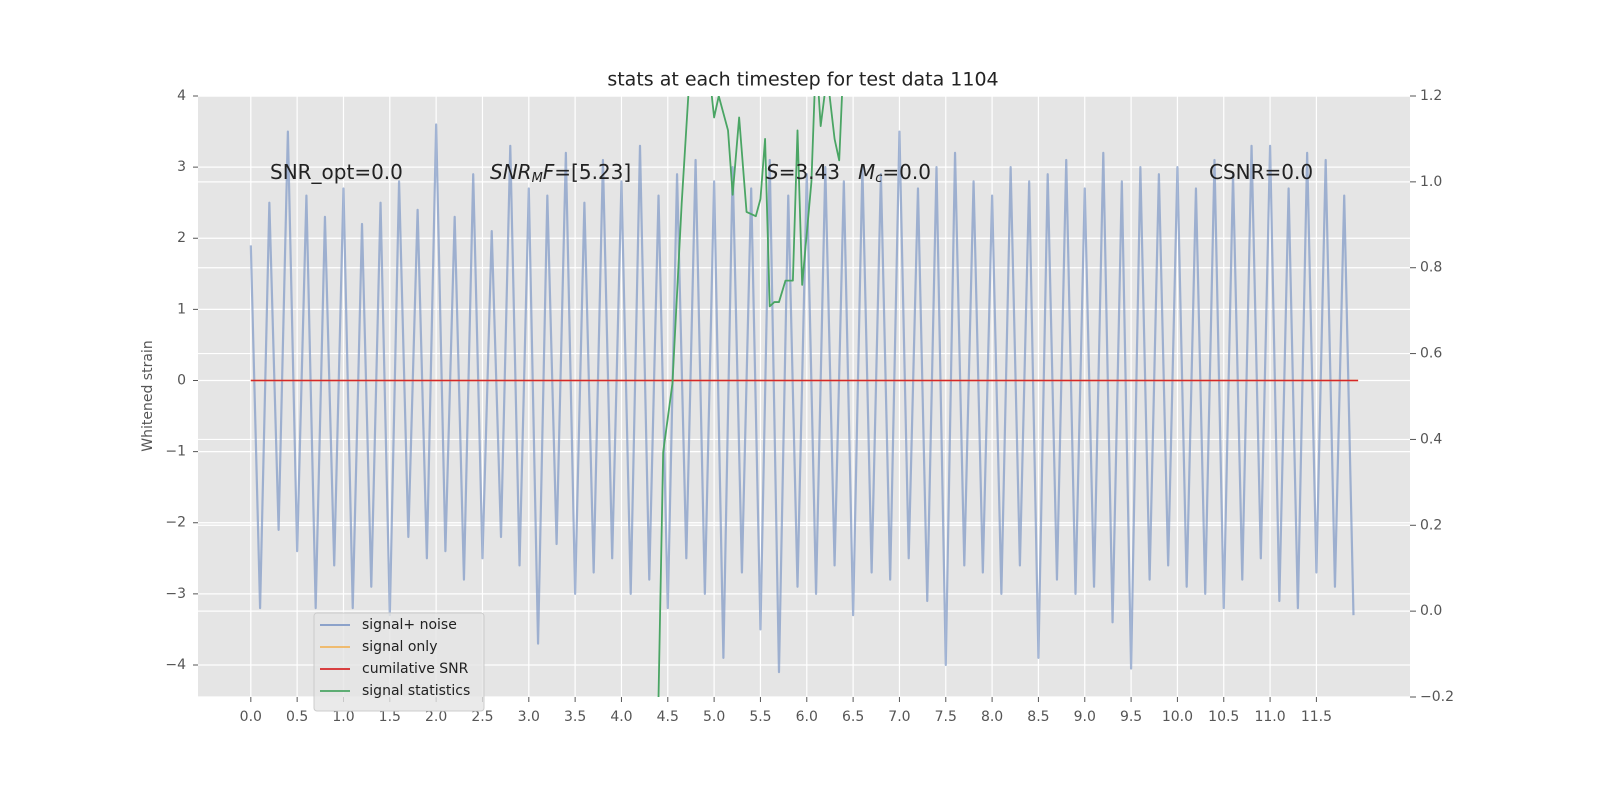  I want to click on y2-tick-label: 0.2, so click(1431, 525).